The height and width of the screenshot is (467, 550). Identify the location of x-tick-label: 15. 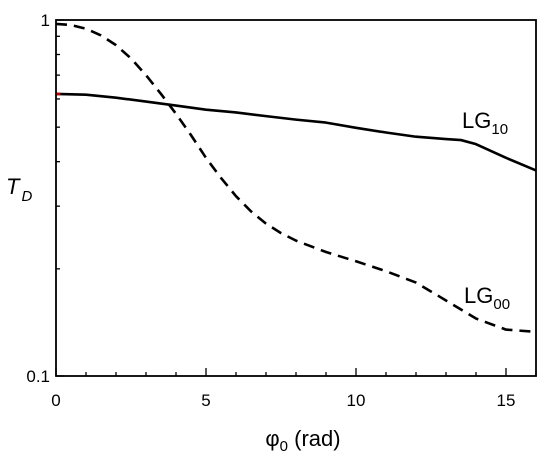
(506, 400).